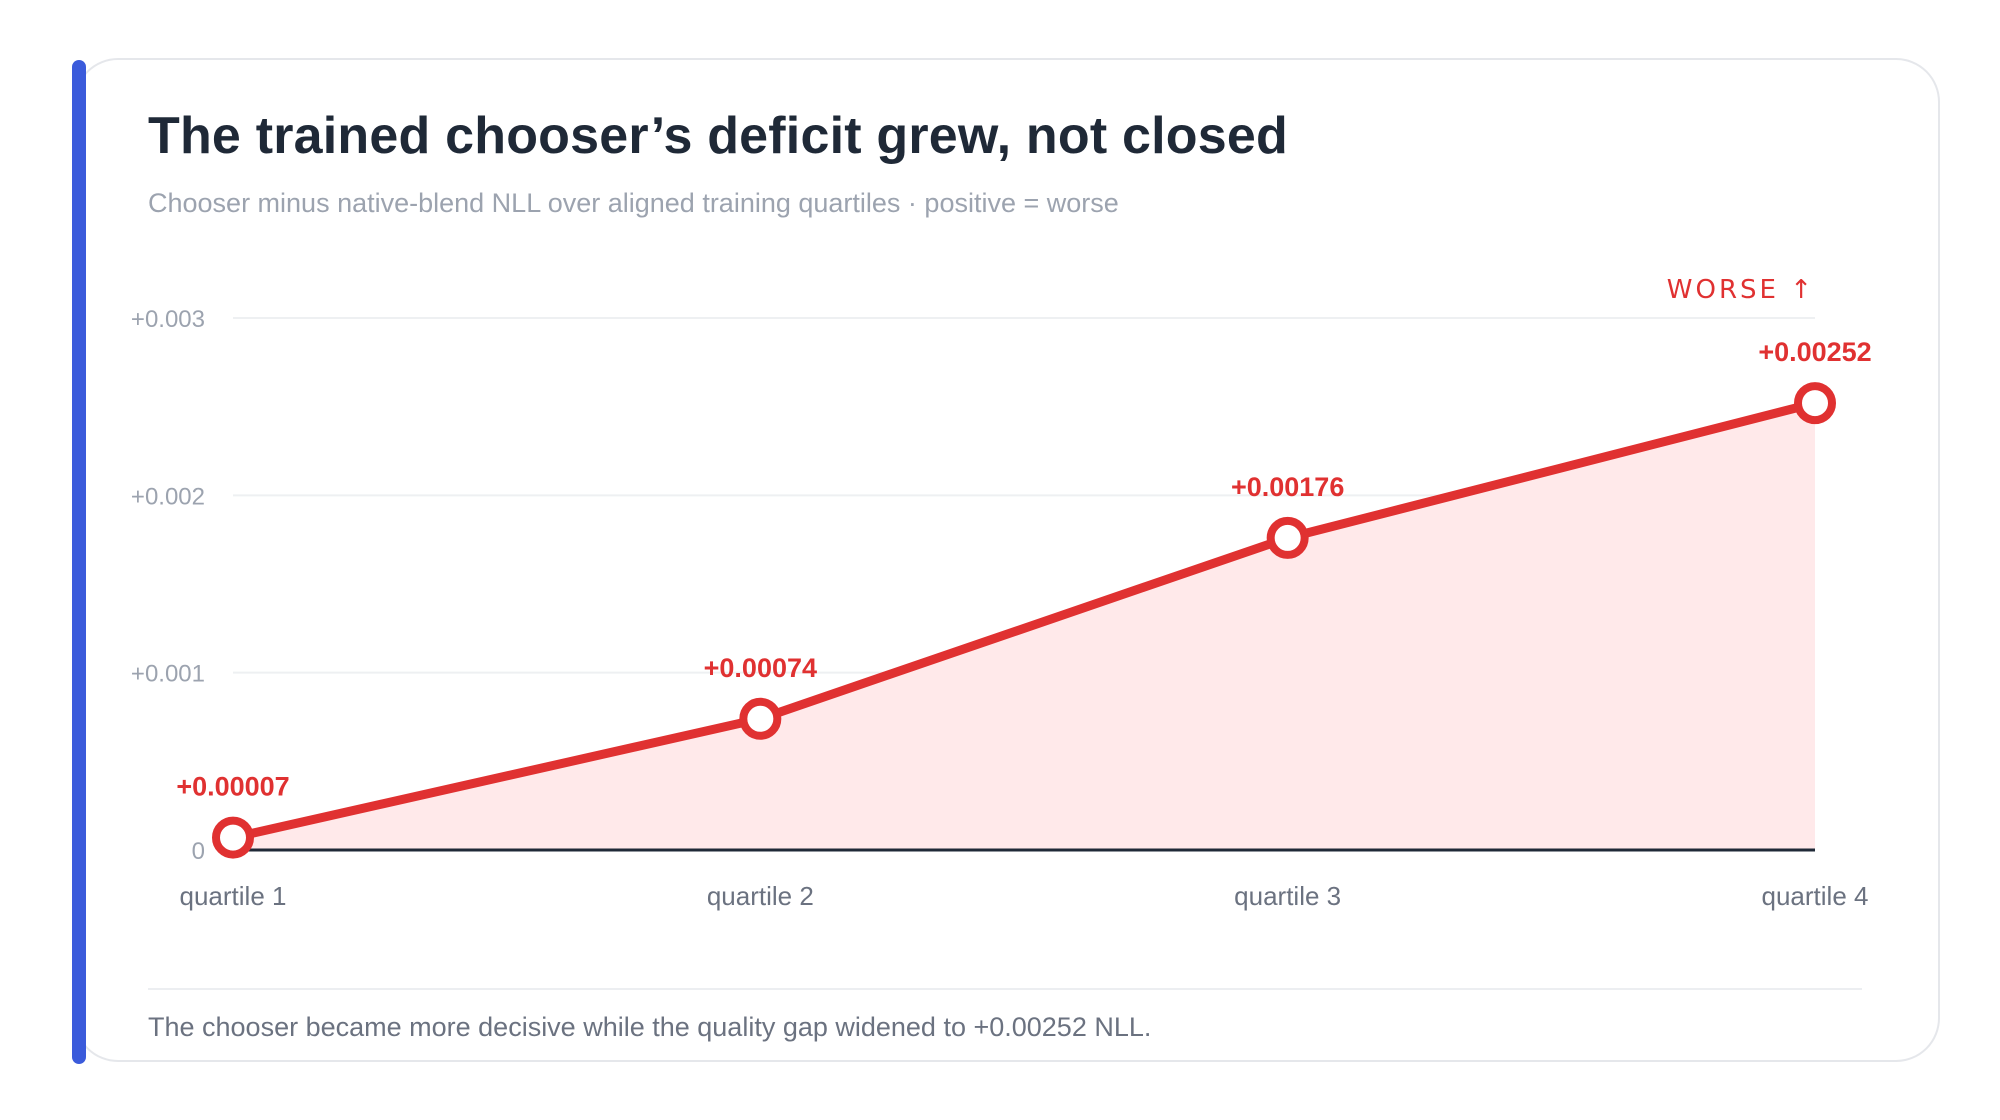 The height and width of the screenshot is (1120, 2000). I want to click on y-tick-label: +0.002, so click(168, 496).